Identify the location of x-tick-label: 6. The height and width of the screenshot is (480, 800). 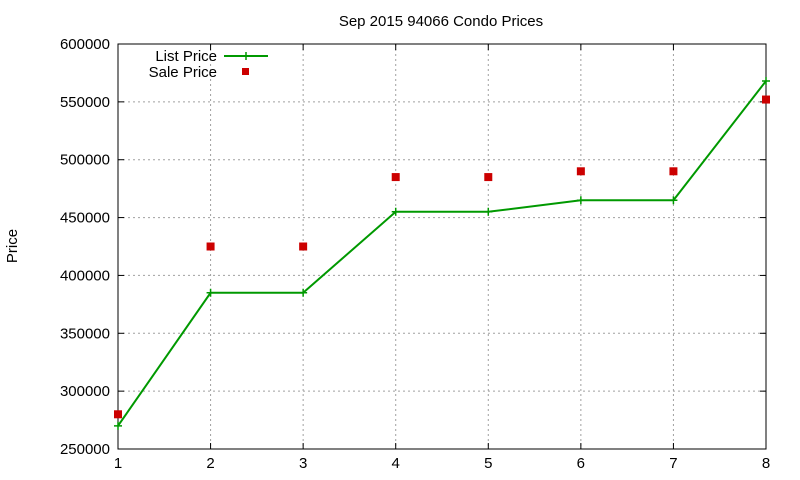
(581, 463).